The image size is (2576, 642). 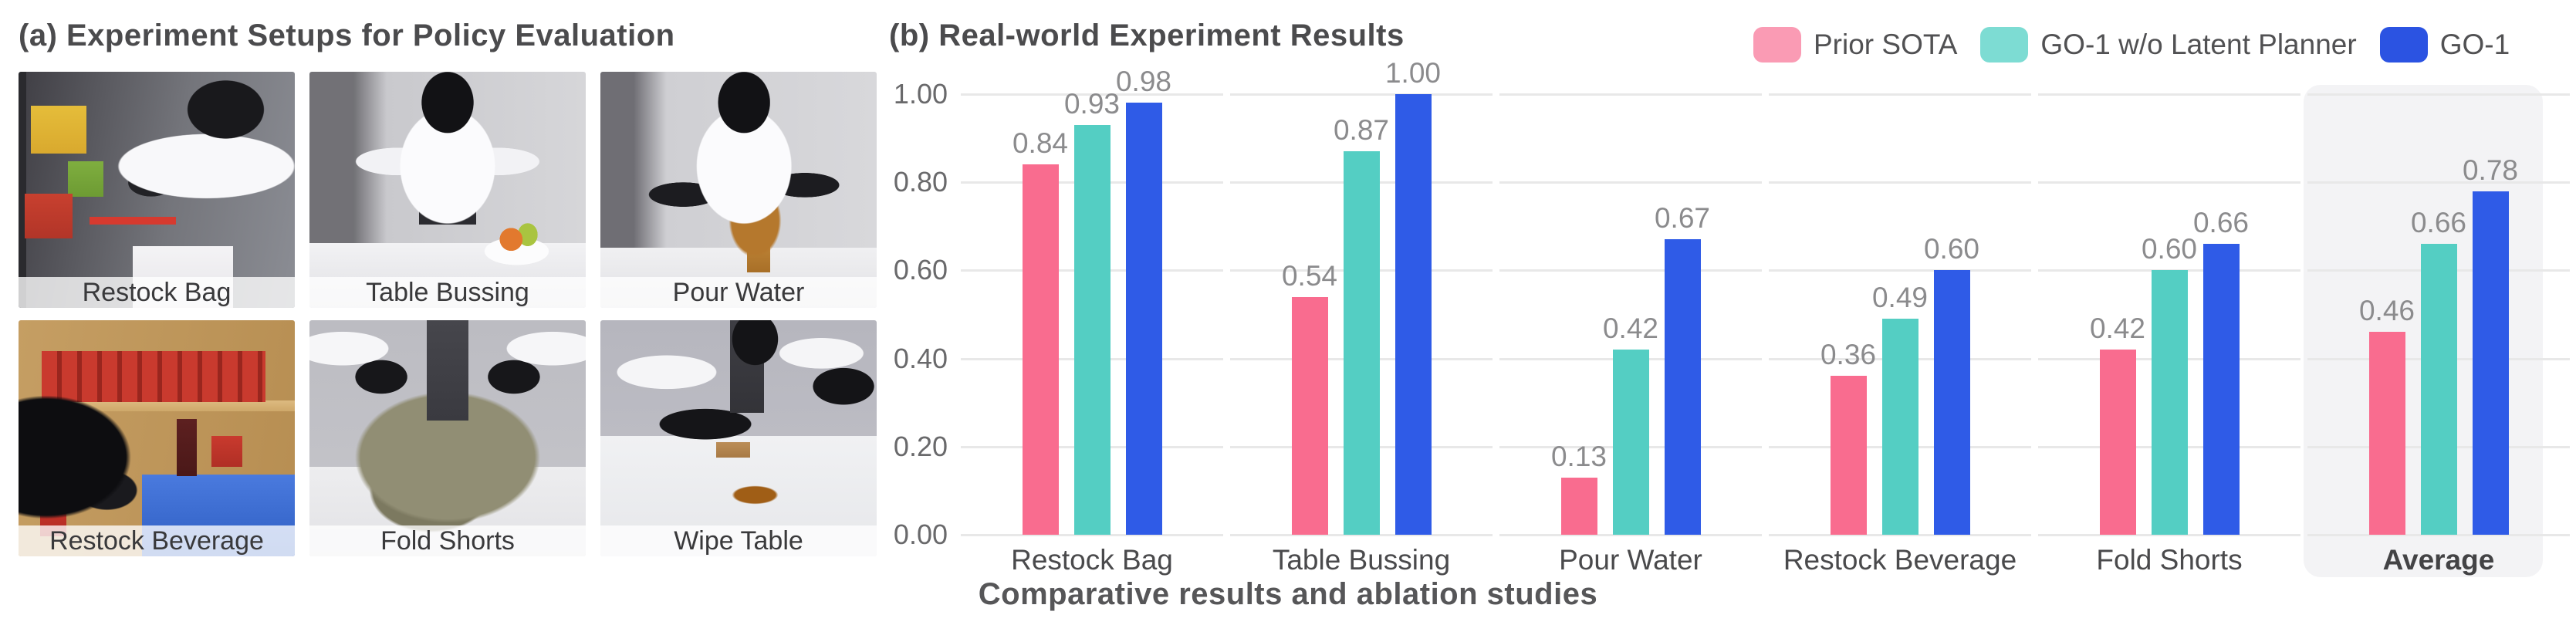 What do you see at coordinates (1578, 457) in the screenshot?
I see `bar-value-label: 0.13` at bounding box center [1578, 457].